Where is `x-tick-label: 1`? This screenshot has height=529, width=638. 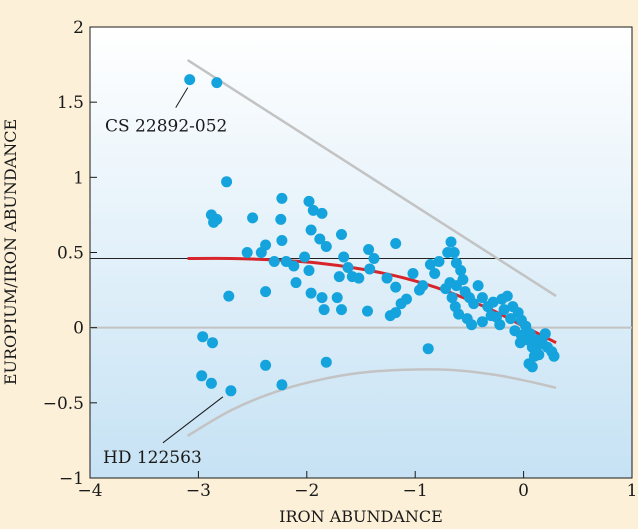 x-tick-label: 1 is located at coordinates (632, 491).